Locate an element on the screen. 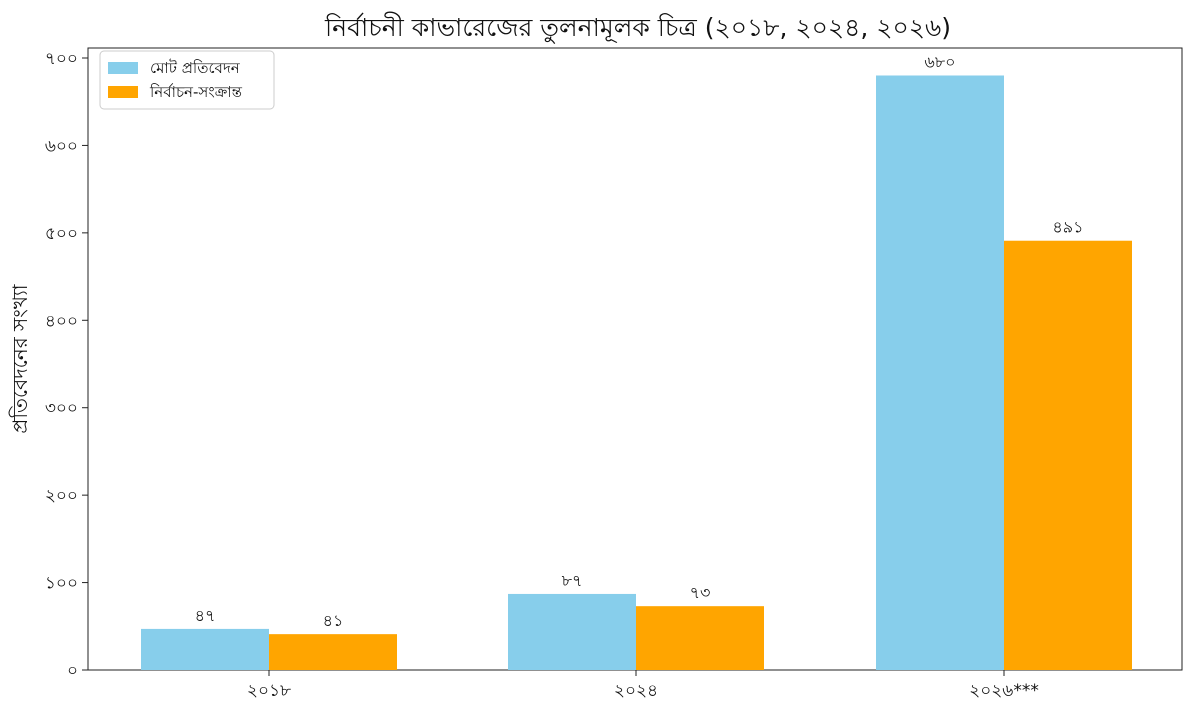 Image resolution: width=1200 pixels, height=720 pixels. bar-value-label: ৮৭ is located at coordinates (572, 580).